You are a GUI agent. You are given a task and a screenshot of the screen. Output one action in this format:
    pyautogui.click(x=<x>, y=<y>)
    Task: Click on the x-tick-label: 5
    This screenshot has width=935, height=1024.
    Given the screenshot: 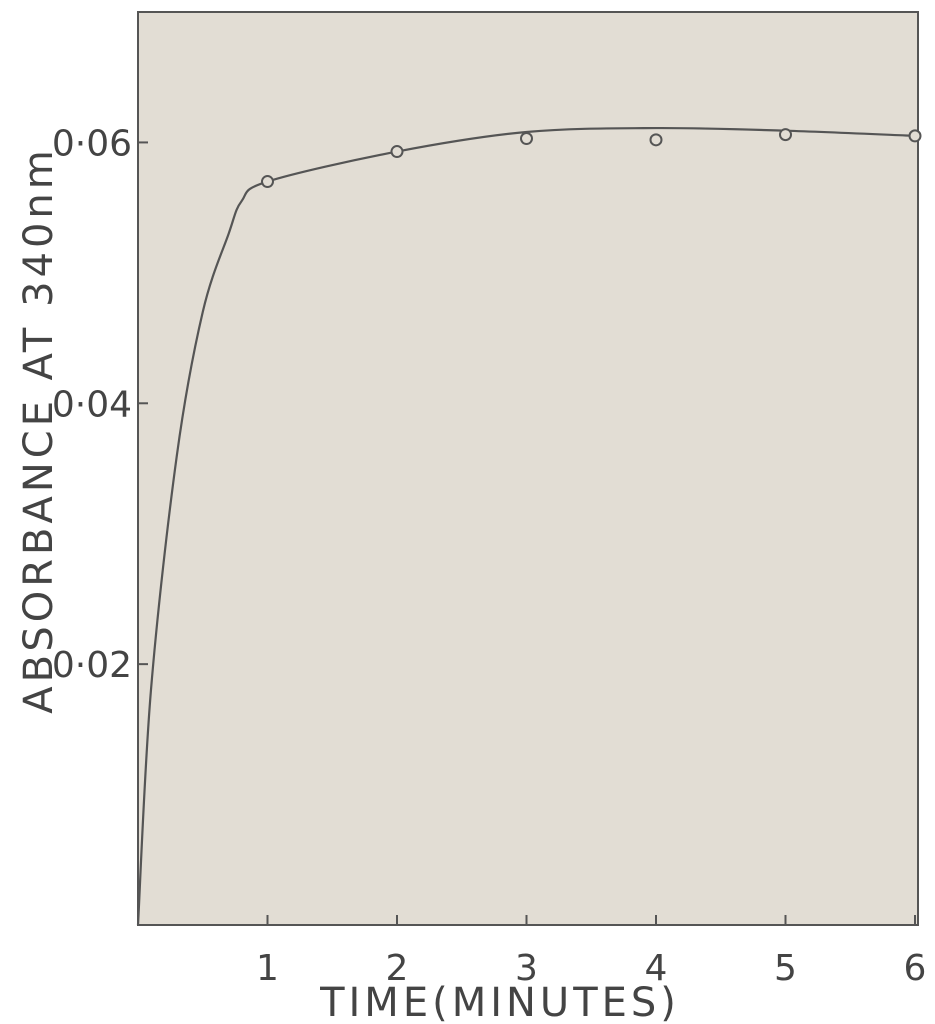 What is the action you would take?
    pyautogui.click(x=785, y=968)
    